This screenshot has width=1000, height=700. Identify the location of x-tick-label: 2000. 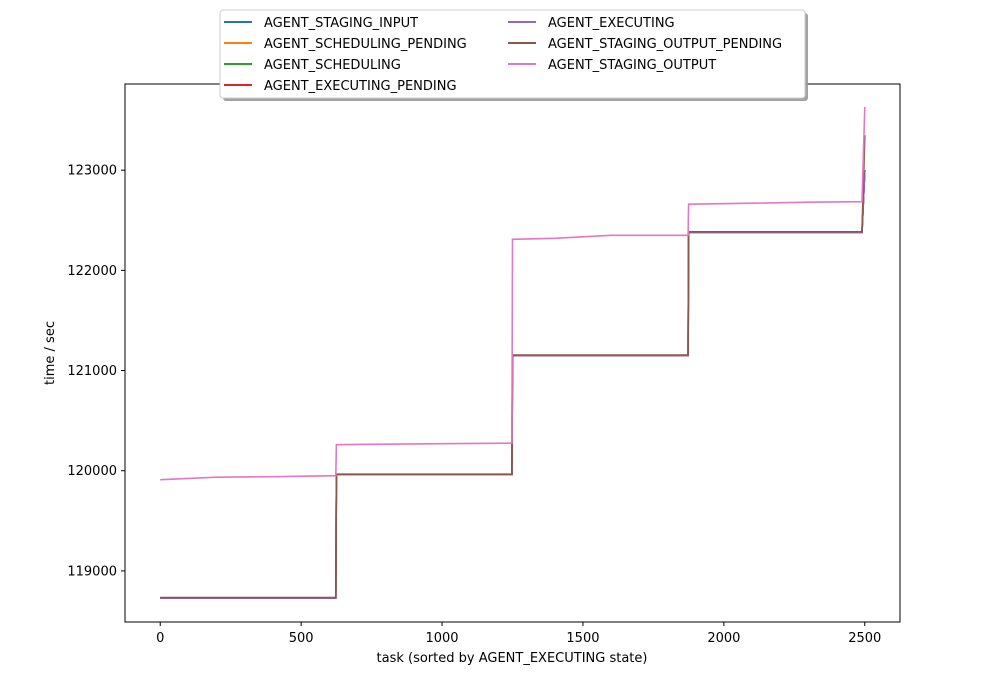
(723, 638).